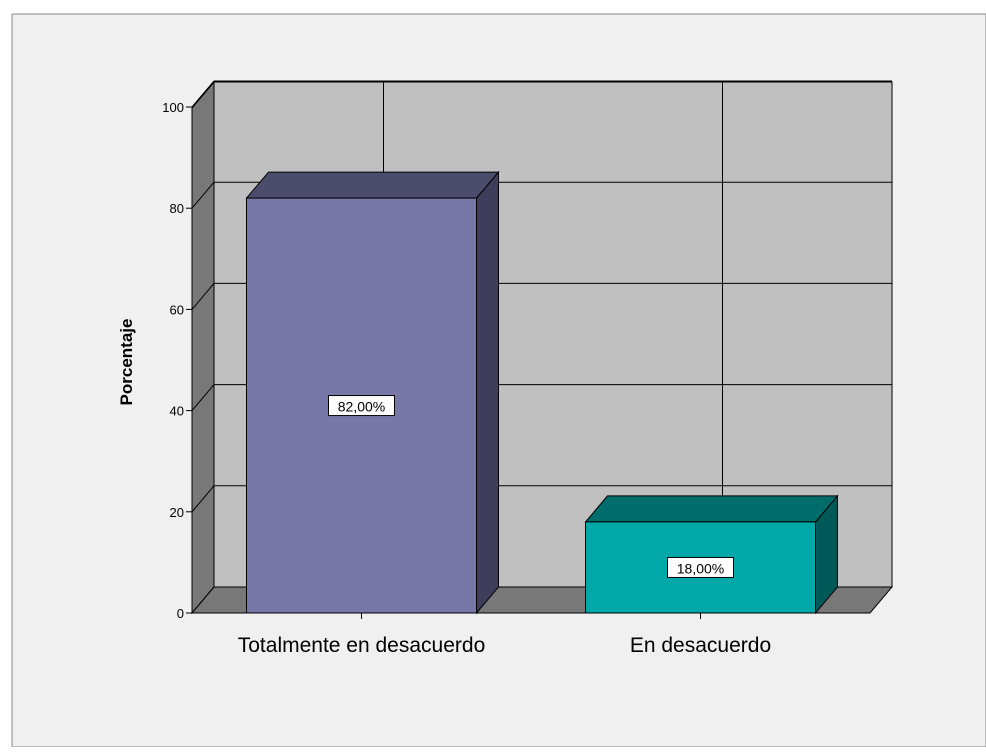  I want to click on y-tick-label: 80, so click(177, 208).